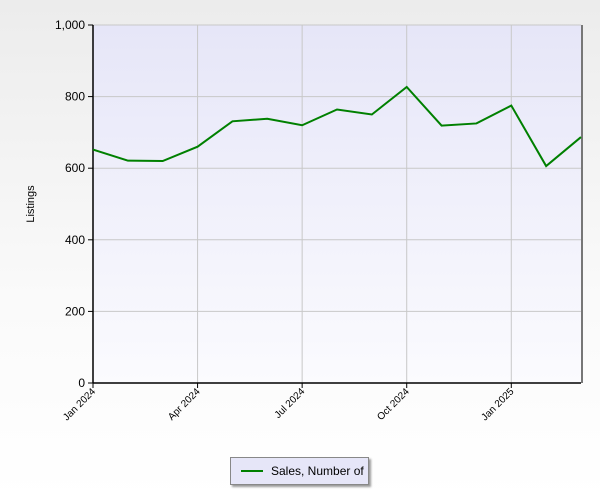 This screenshot has height=500, width=600. What do you see at coordinates (317, 471) in the screenshot?
I see `legend-label-sales: Sales, Number of` at bounding box center [317, 471].